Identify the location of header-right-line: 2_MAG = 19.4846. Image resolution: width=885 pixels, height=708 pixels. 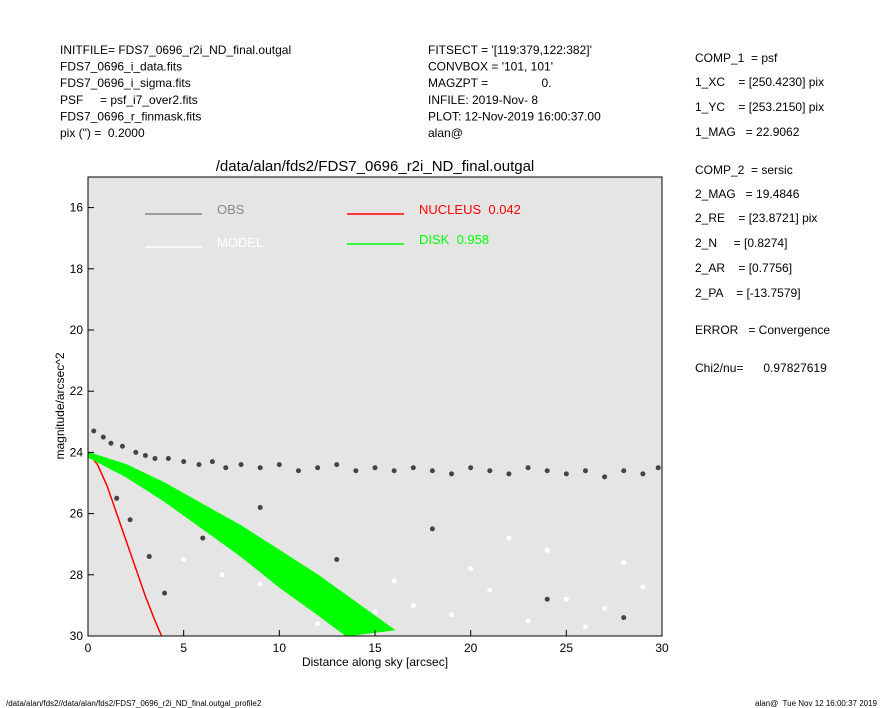
(747, 194).